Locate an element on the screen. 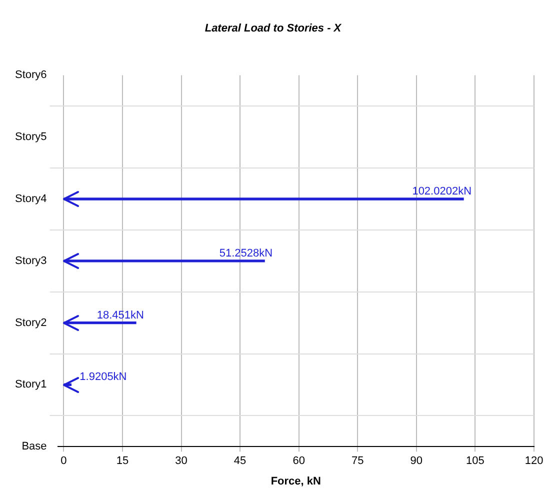  y-tick-label: Story2 is located at coordinates (30, 322).